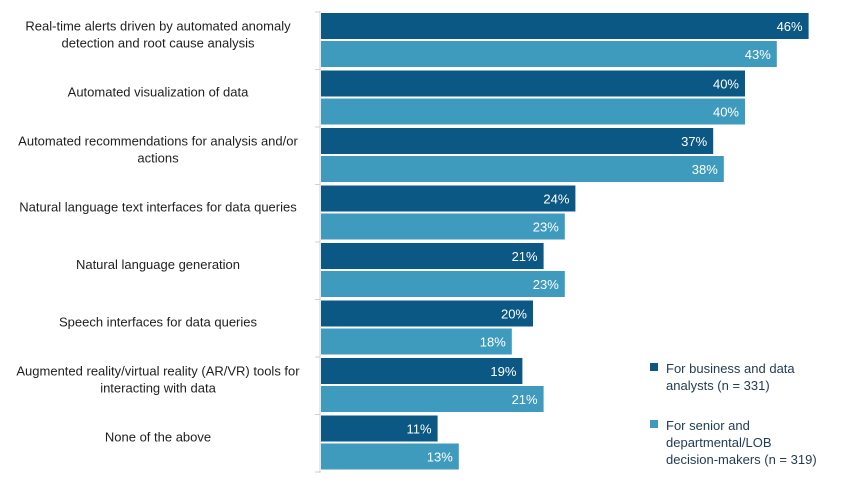  I want to click on category-label: Automated visualization of data, so click(158, 91).